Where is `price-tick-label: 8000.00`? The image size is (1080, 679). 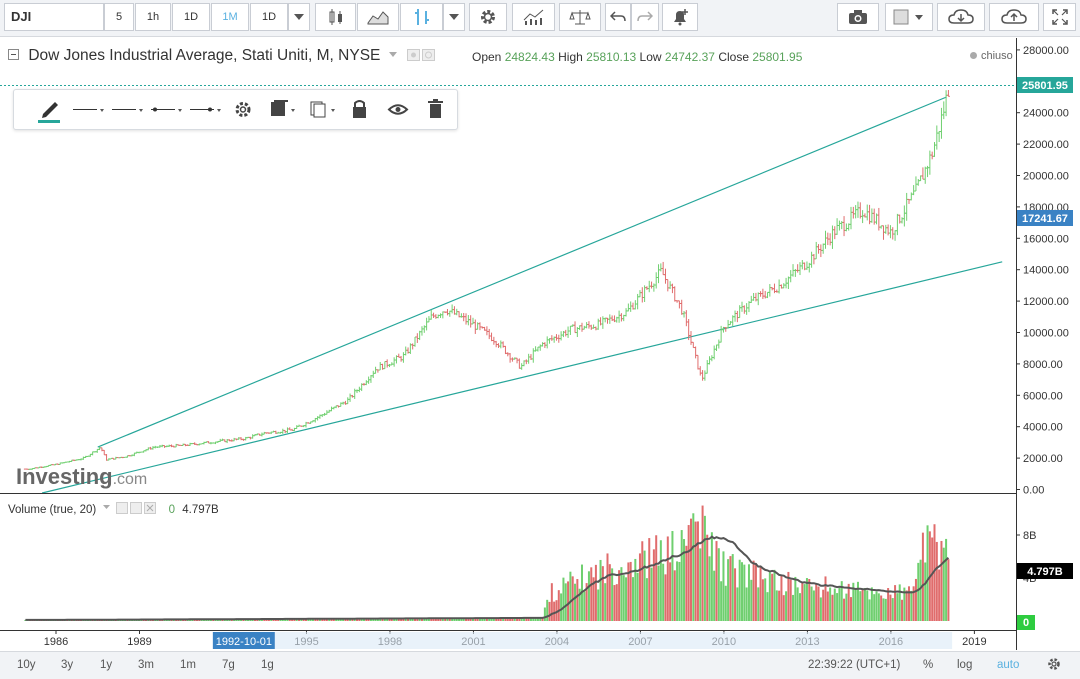
price-tick-label: 8000.00 is located at coordinates (1043, 365).